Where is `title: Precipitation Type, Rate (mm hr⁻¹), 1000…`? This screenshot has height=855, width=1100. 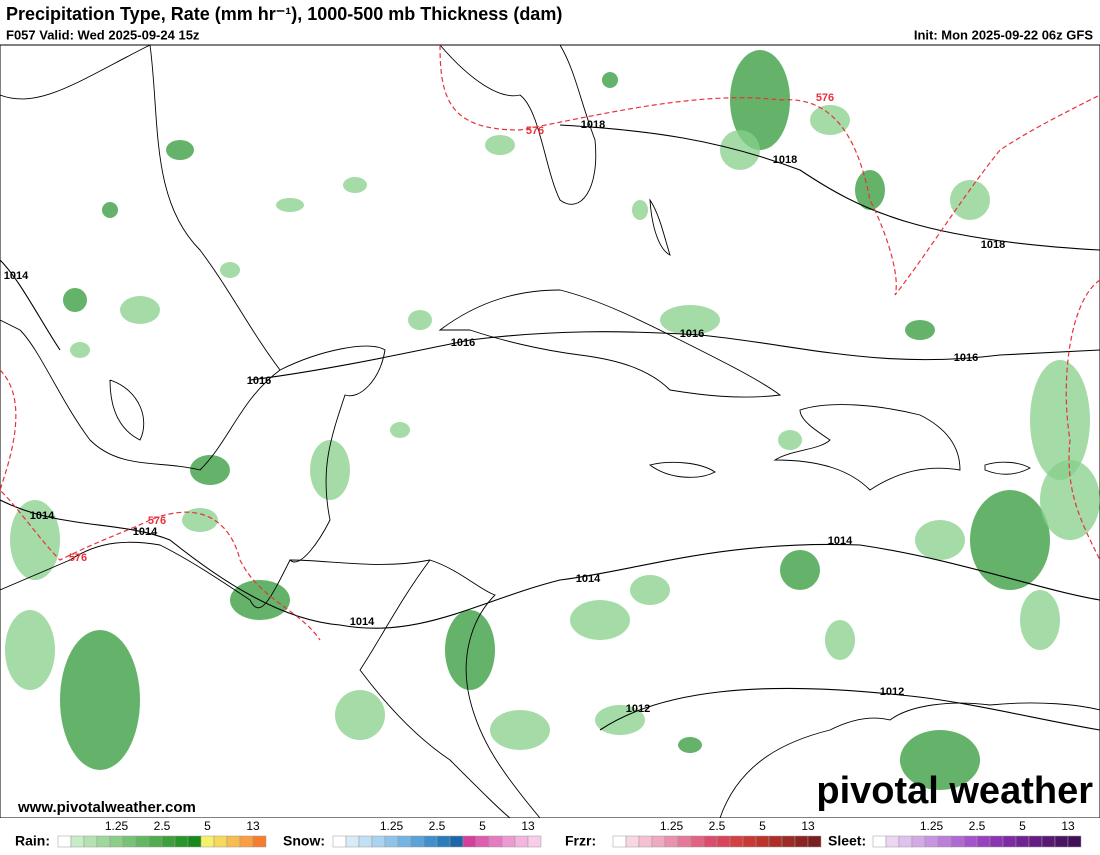 title: Precipitation Type, Rate (mm hr⁻¹), 1000… is located at coordinates (284, 14).